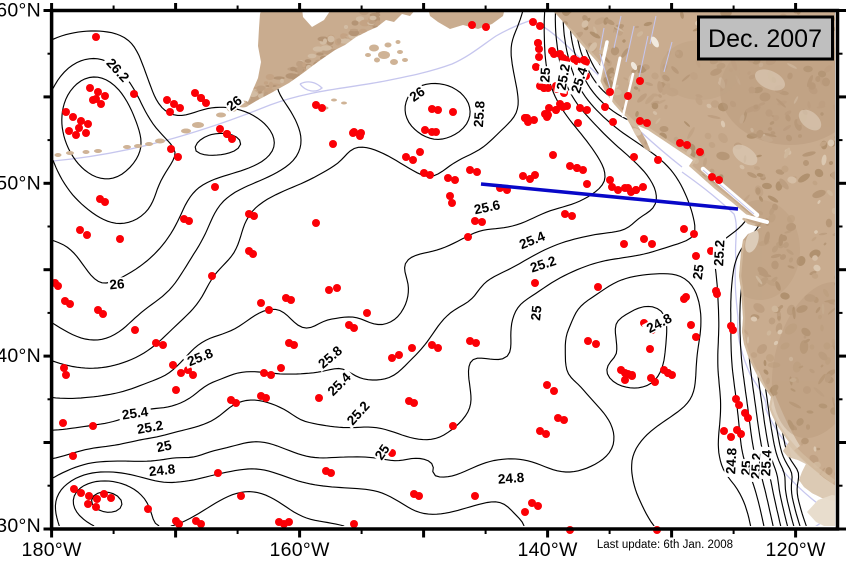 Image resolution: width=849 pixels, height=568 pixels. What do you see at coordinates (479, 114) in the screenshot?
I see `svg-text: 25.8` at bounding box center [479, 114].